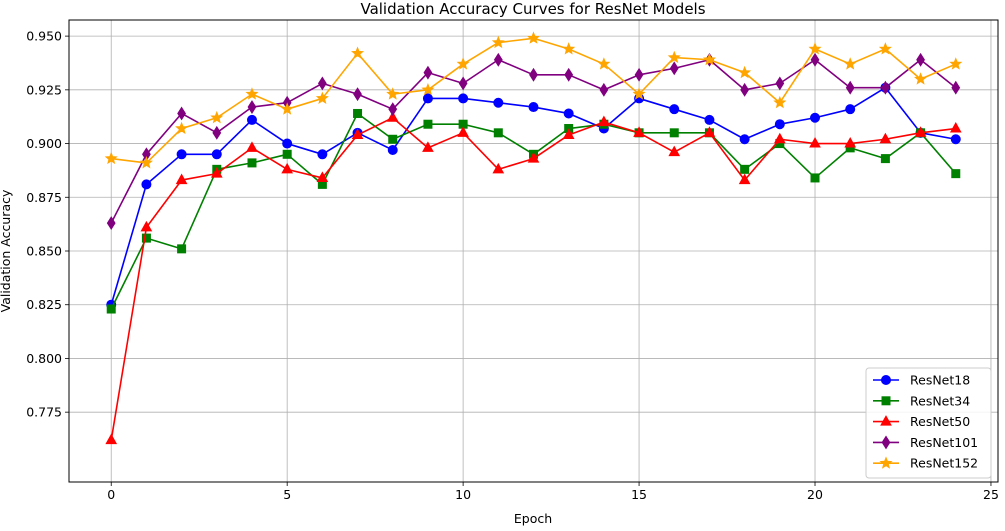 The image size is (1005, 531). What do you see at coordinates (44, 89) in the screenshot?
I see `y-tick-label: 0.925` at bounding box center [44, 89].